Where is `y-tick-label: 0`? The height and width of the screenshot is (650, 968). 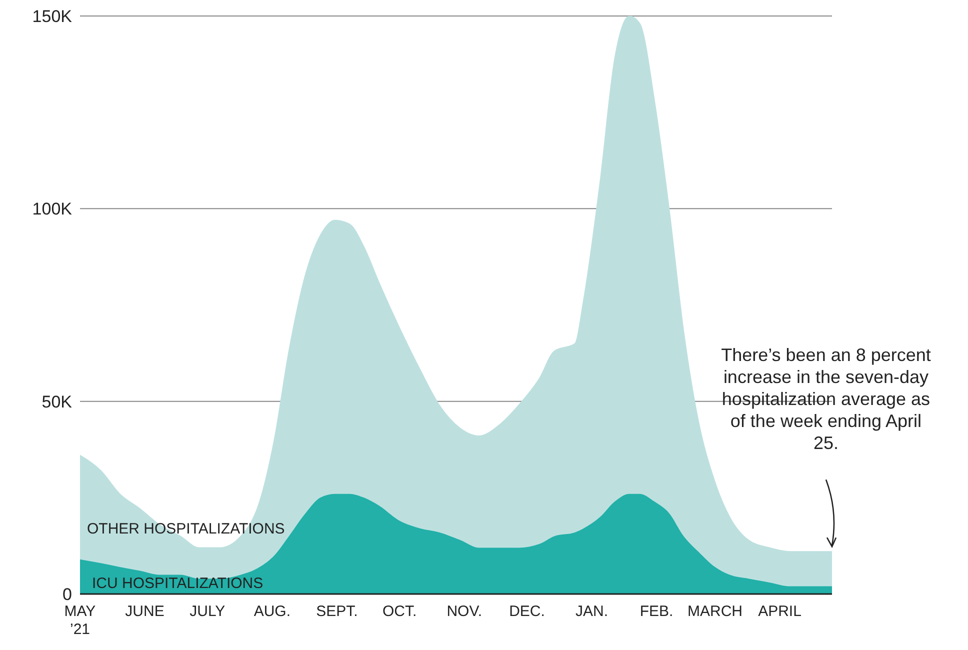
y-tick-label: 0 is located at coordinates (67, 594).